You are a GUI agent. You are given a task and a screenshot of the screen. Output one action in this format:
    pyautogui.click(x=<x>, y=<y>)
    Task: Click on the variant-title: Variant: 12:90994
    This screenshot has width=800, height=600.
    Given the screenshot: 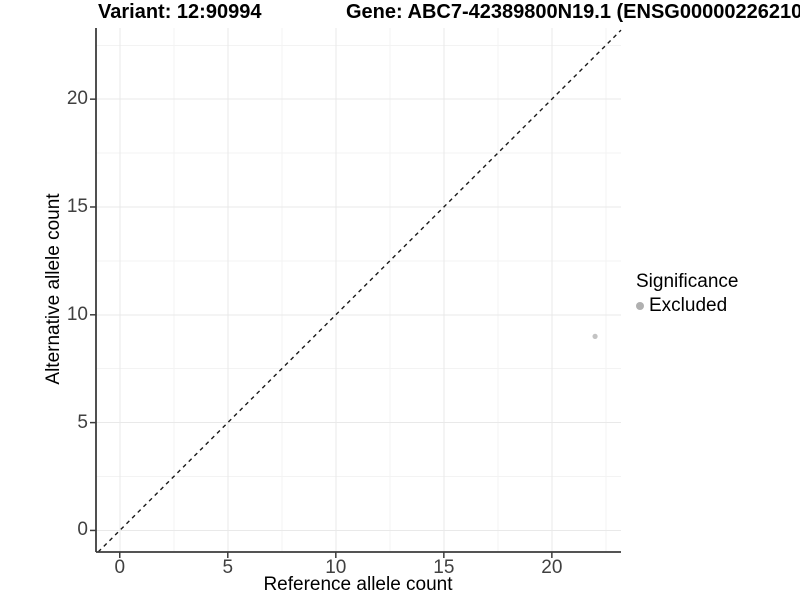 What is the action you would take?
    pyautogui.click(x=180, y=12)
    